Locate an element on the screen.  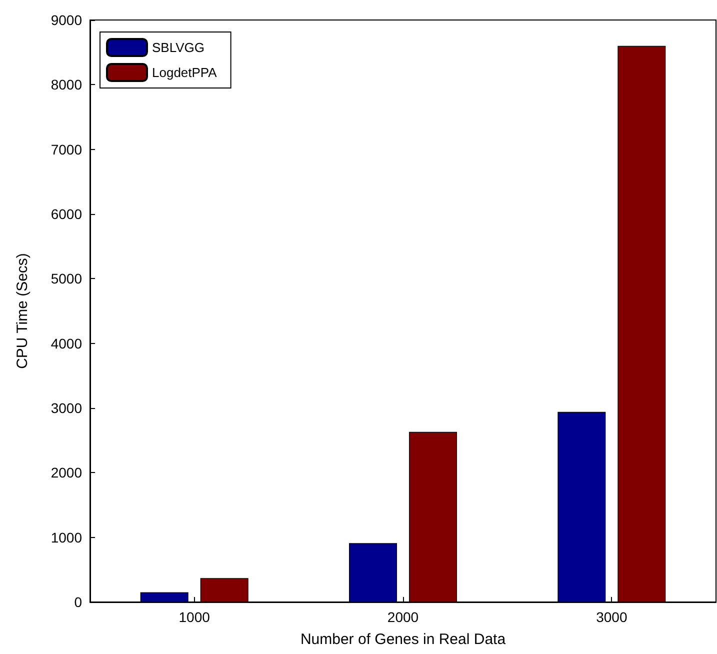
x-tick-label: 3000 is located at coordinates (612, 617).